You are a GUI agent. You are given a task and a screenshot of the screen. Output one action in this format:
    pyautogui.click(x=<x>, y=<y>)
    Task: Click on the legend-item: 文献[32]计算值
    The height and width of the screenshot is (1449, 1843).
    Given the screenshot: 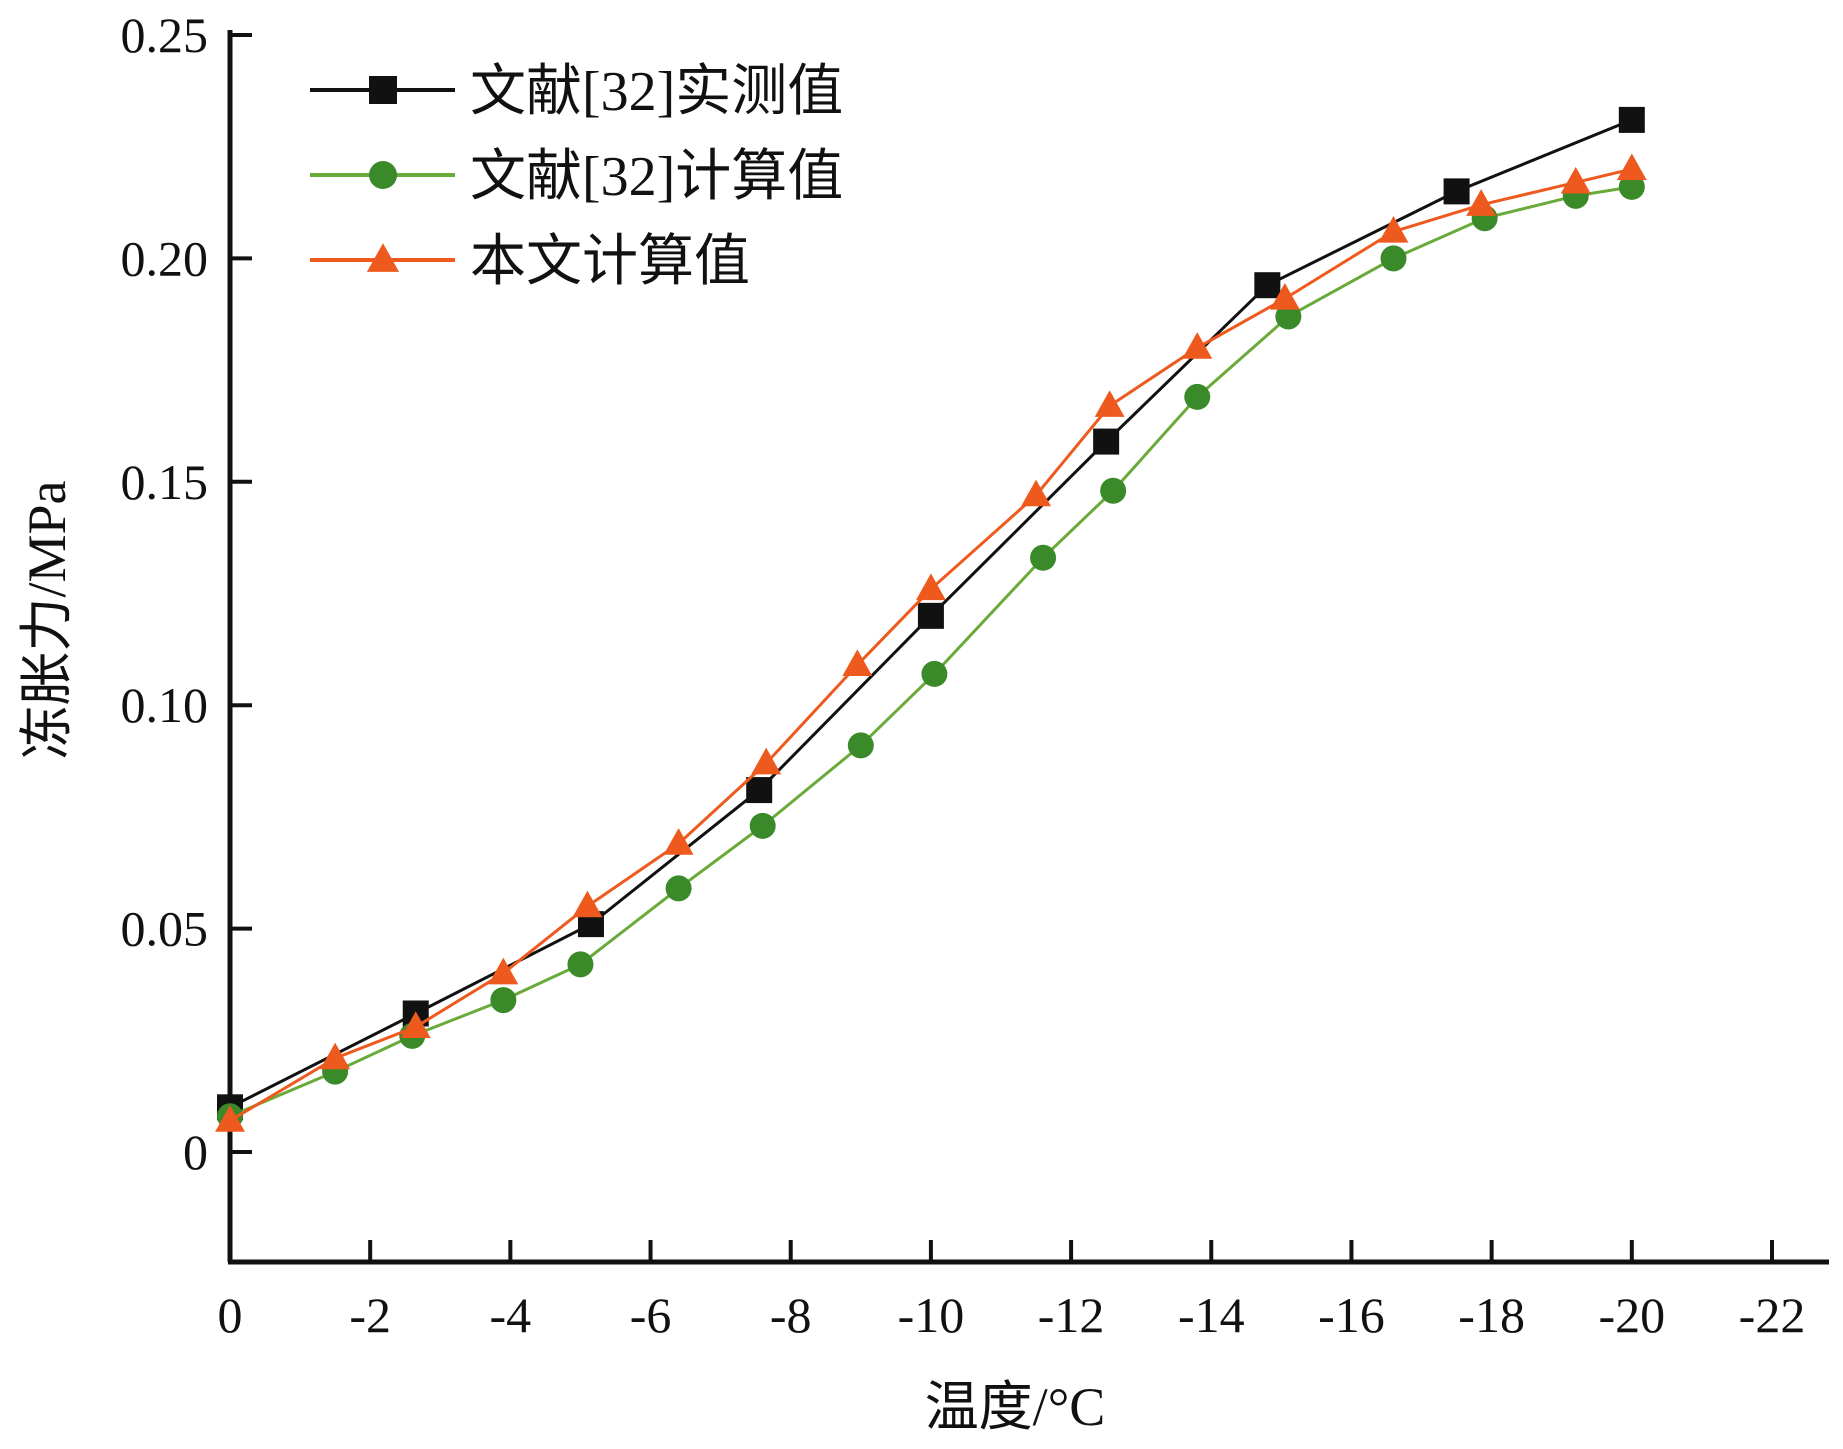 What is the action you would take?
    pyautogui.click(x=576, y=177)
    